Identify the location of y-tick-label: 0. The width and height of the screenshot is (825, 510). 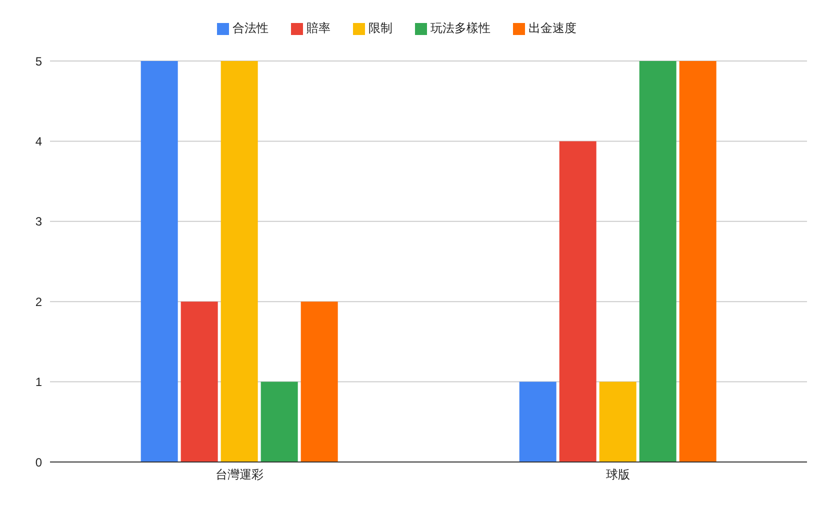
(38, 462).